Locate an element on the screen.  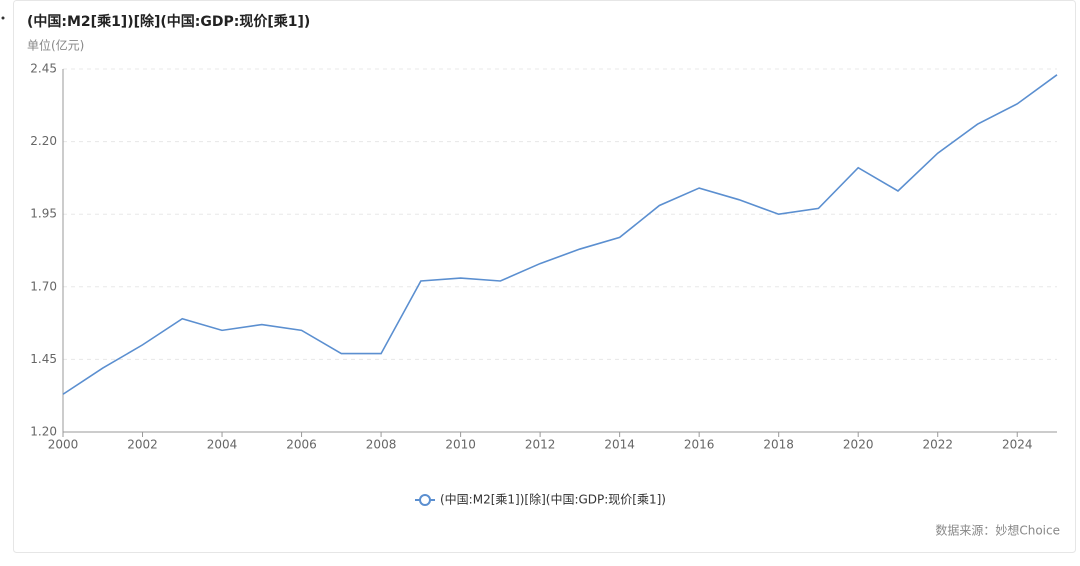
y-tick-label: 1.95 is located at coordinates (43, 214).